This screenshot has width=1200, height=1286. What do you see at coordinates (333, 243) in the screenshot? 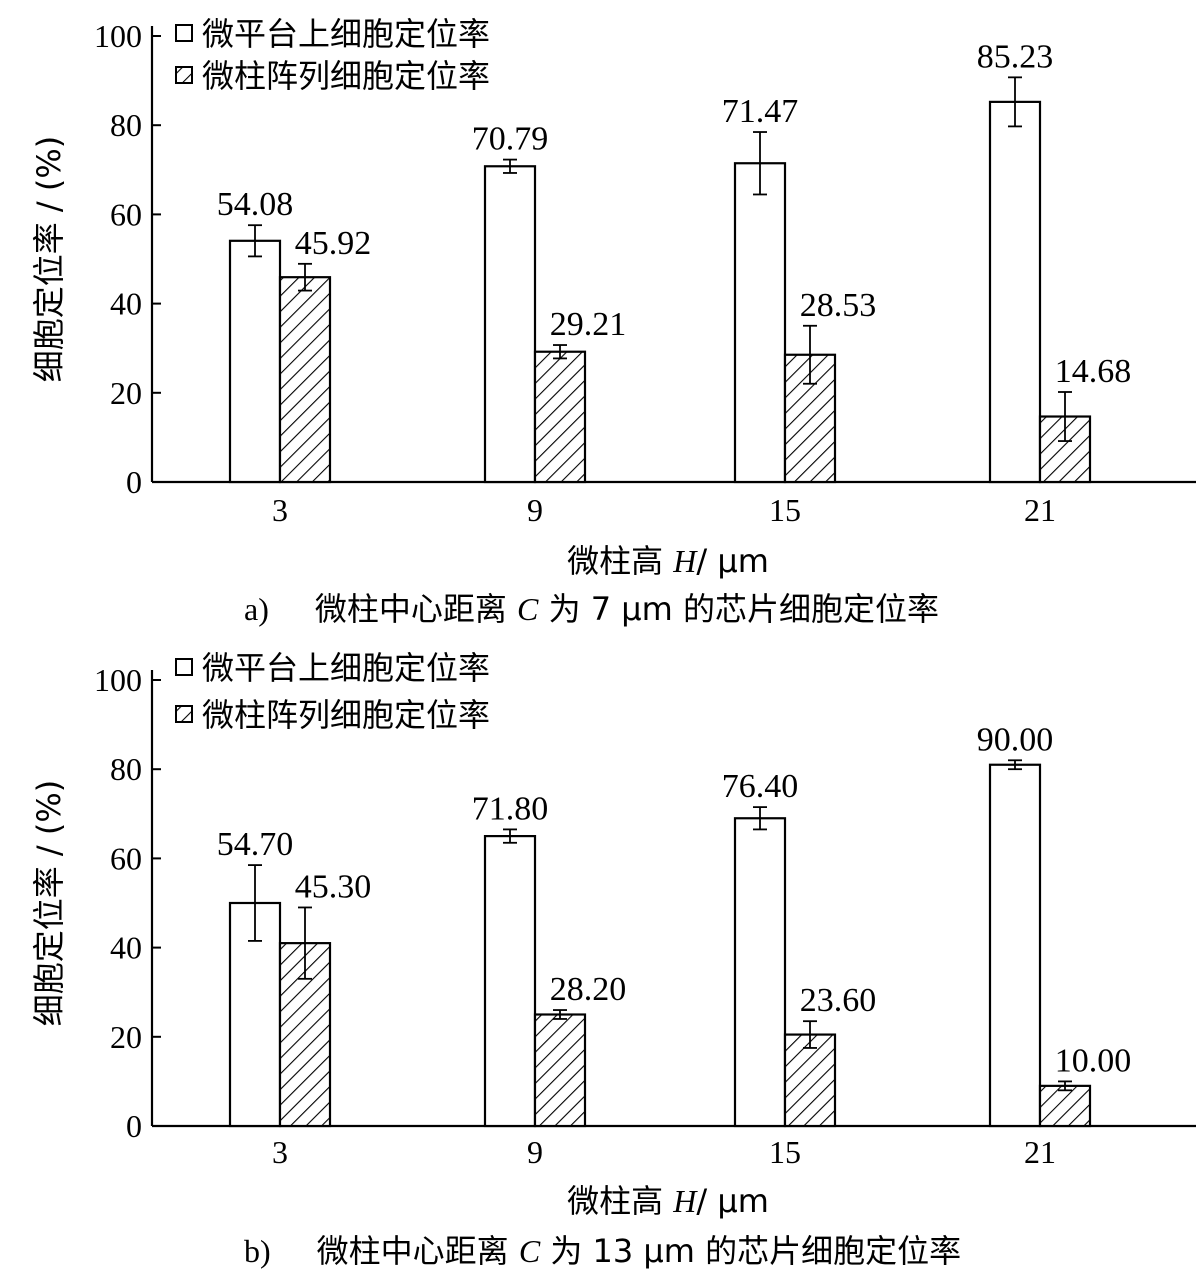
I see `data-label: 45.92` at bounding box center [333, 243].